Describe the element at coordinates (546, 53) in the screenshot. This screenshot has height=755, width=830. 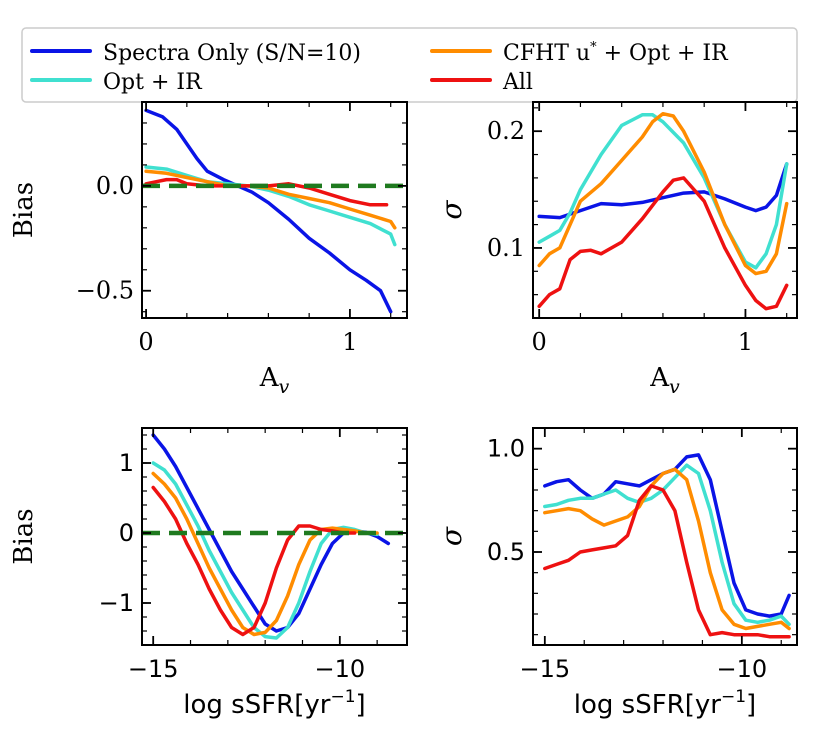
I see `legend-cfht-main: CFHT u` at that location.